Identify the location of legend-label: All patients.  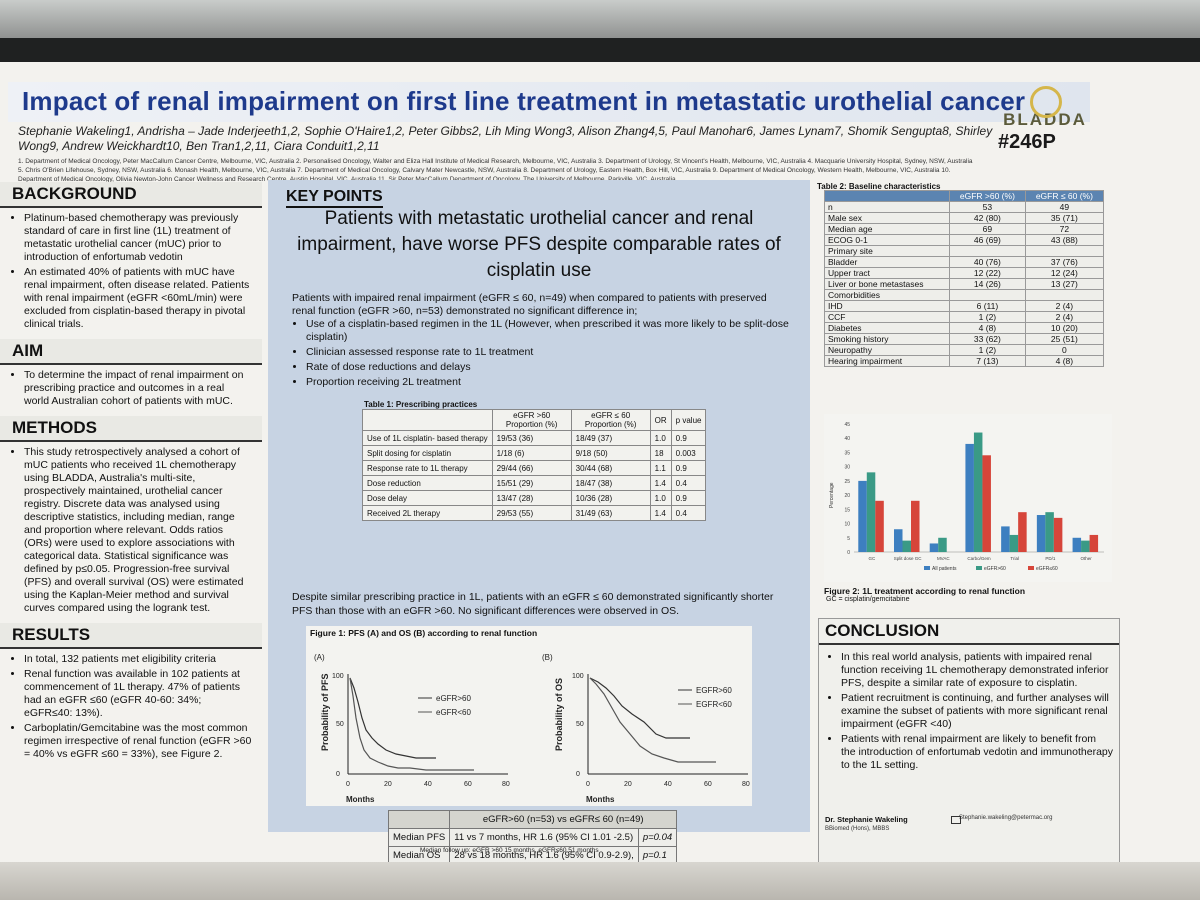
(944, 569).